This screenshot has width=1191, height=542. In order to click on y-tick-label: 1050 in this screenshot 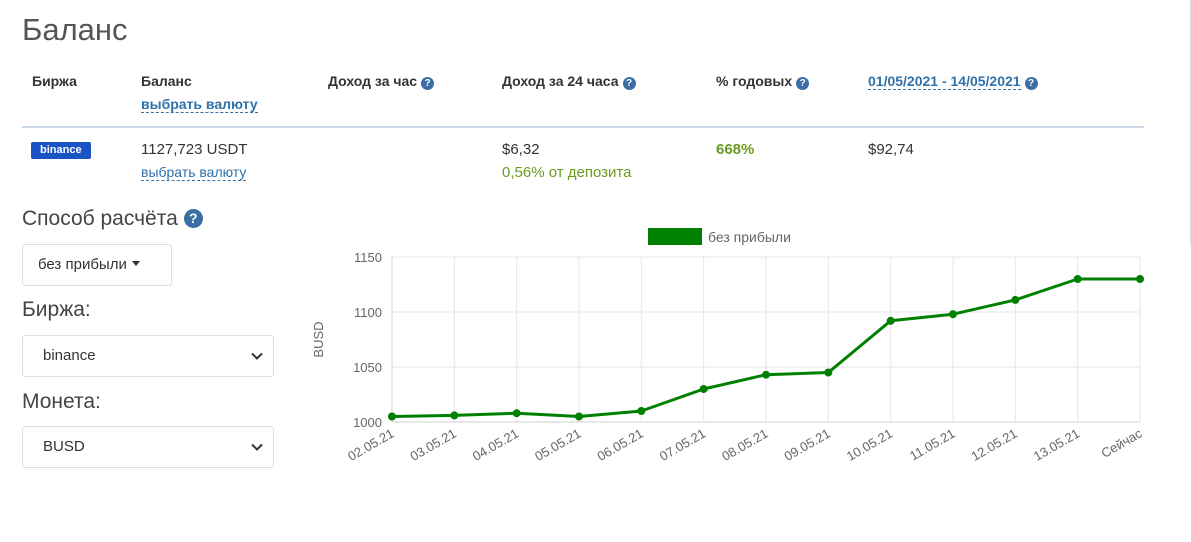, I will do `click(367, 367)`.